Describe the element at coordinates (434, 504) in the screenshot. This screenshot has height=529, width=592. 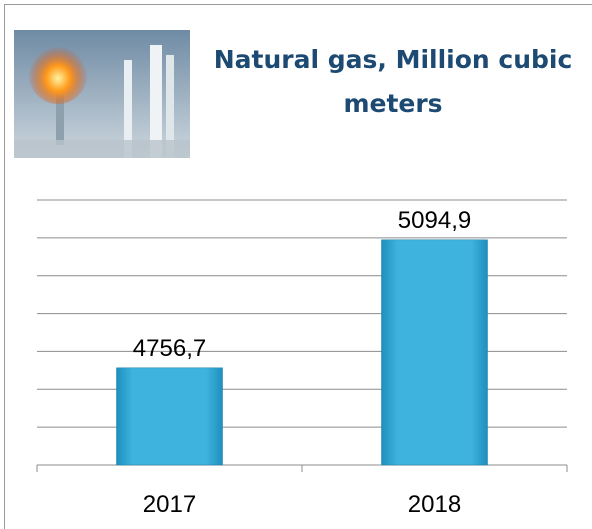
I see `x-tick-label: 2018` at that location.